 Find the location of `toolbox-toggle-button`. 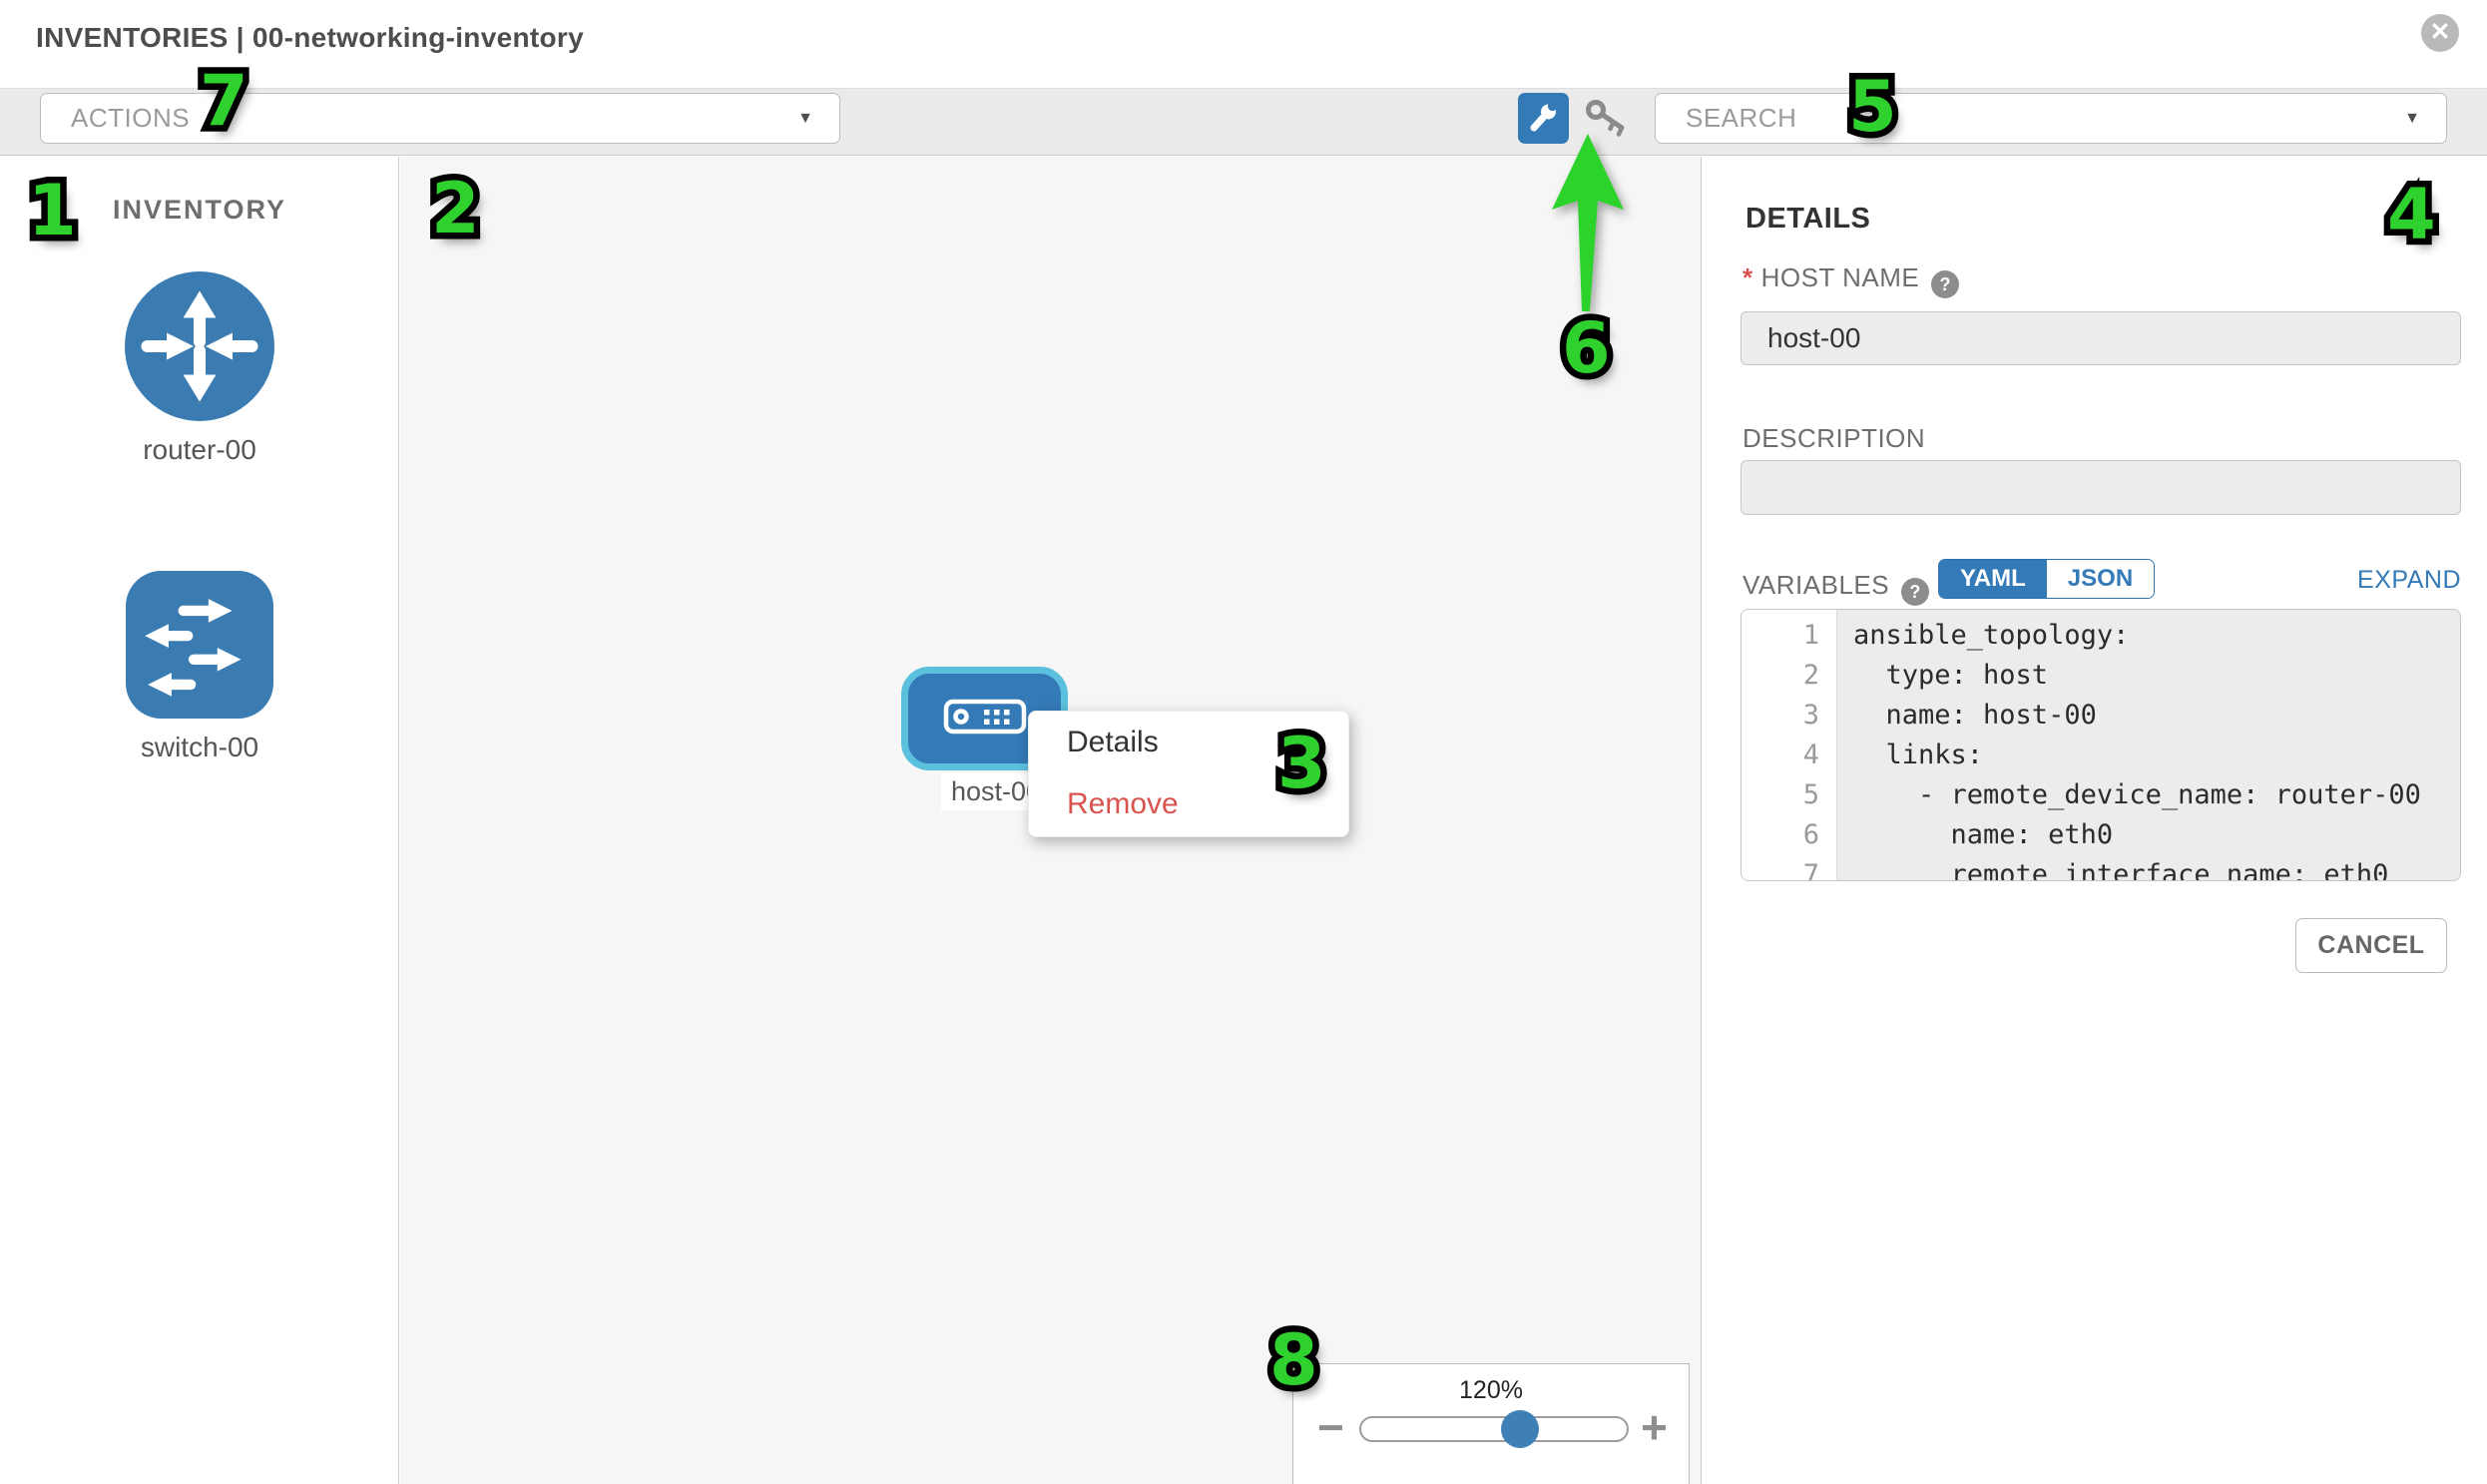

toolbox-toggle-button is located at coordinates (1543, 118).